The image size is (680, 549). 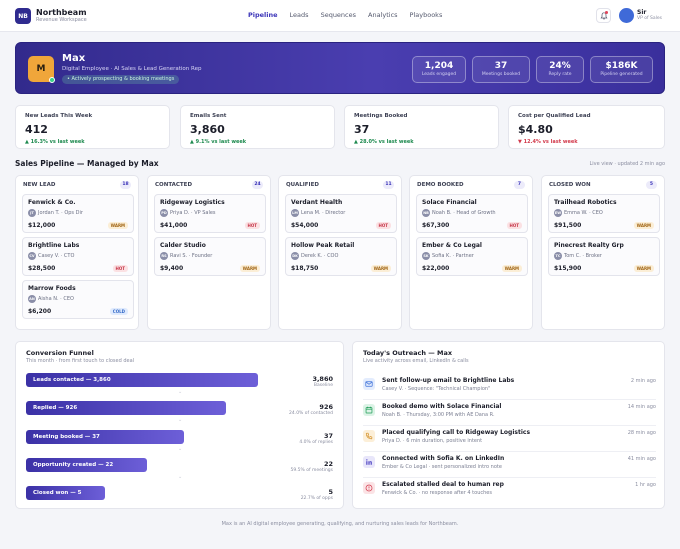 I want to click on nav-pipeline: Pipeline, so click(x=263, y=15).